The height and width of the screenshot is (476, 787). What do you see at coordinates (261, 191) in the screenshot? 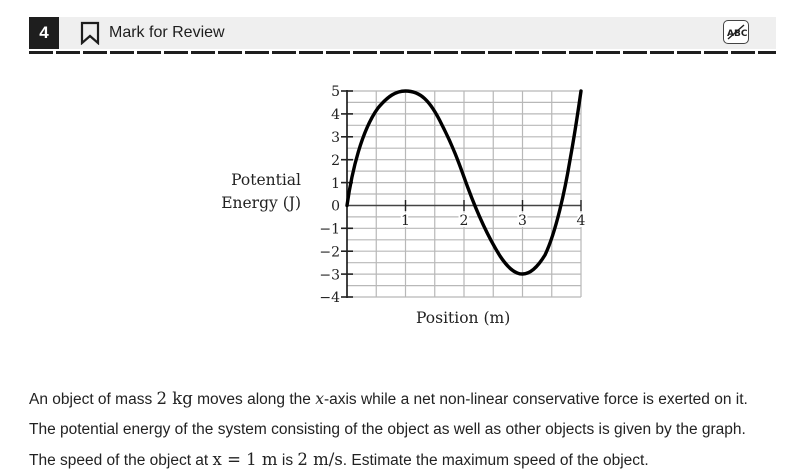
I see `y-axis-label: Potential Energy (J)` at bounding box center [261, 191].